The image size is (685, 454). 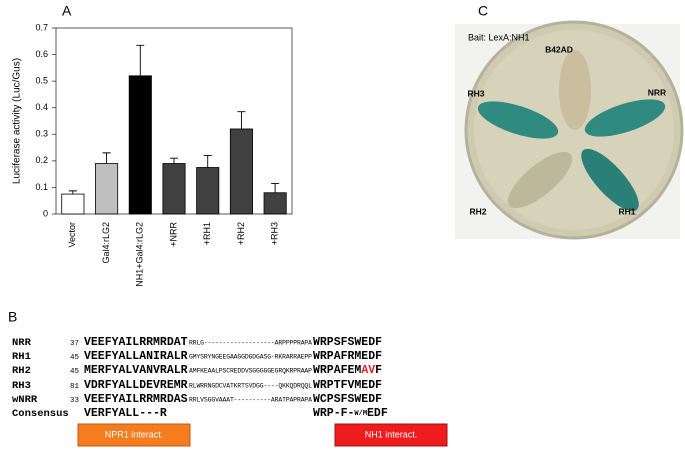 What do you see at coordinates (22, 343) in the screenshot?
I see `seq-name: NRR` at bounding box center [22, 343].